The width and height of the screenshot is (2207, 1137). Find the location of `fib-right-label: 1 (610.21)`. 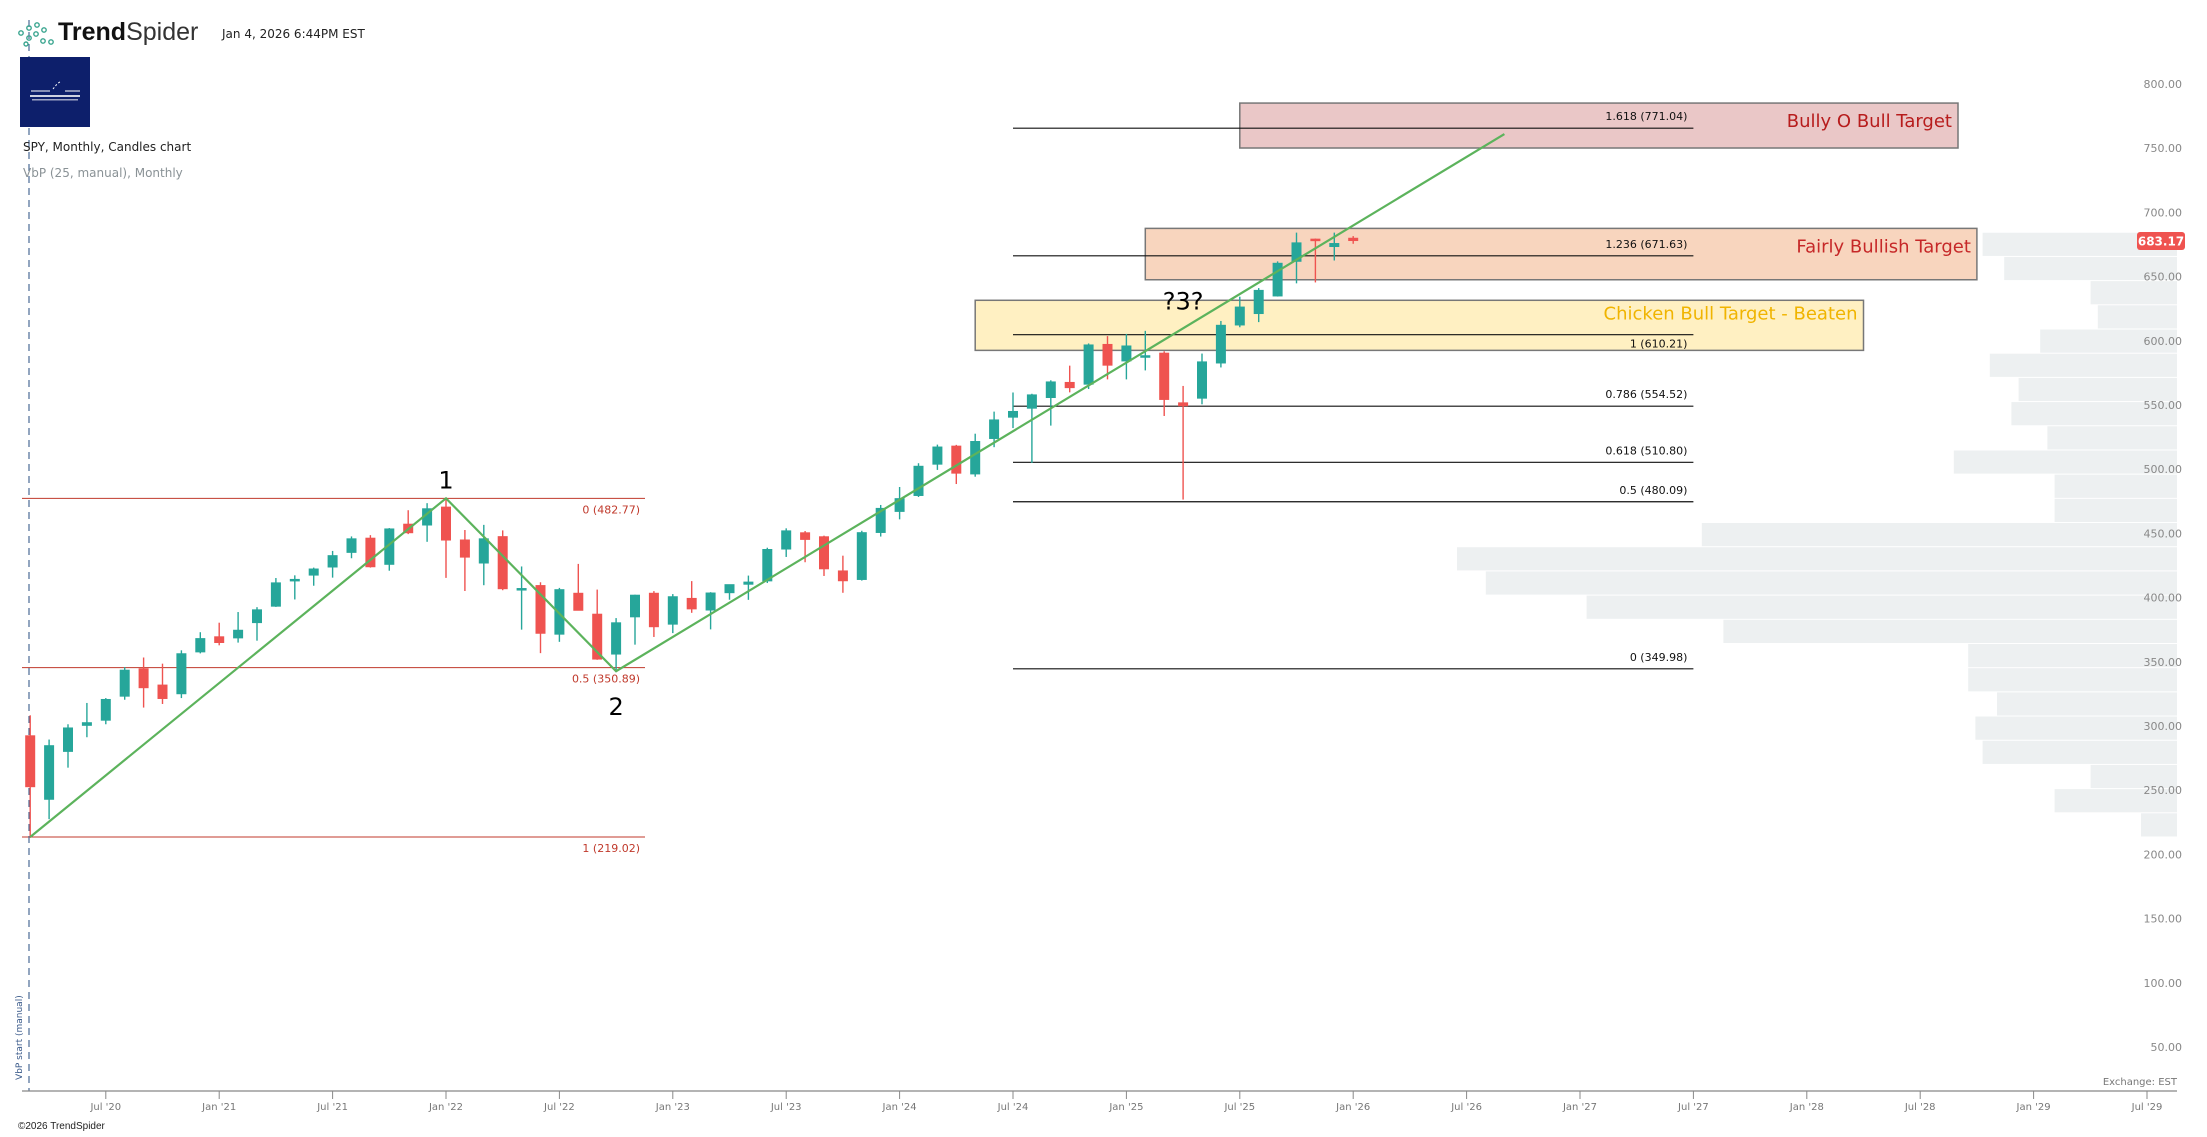

fib-right-label: 1 (610.21) is located at coordinates (1659, 344).